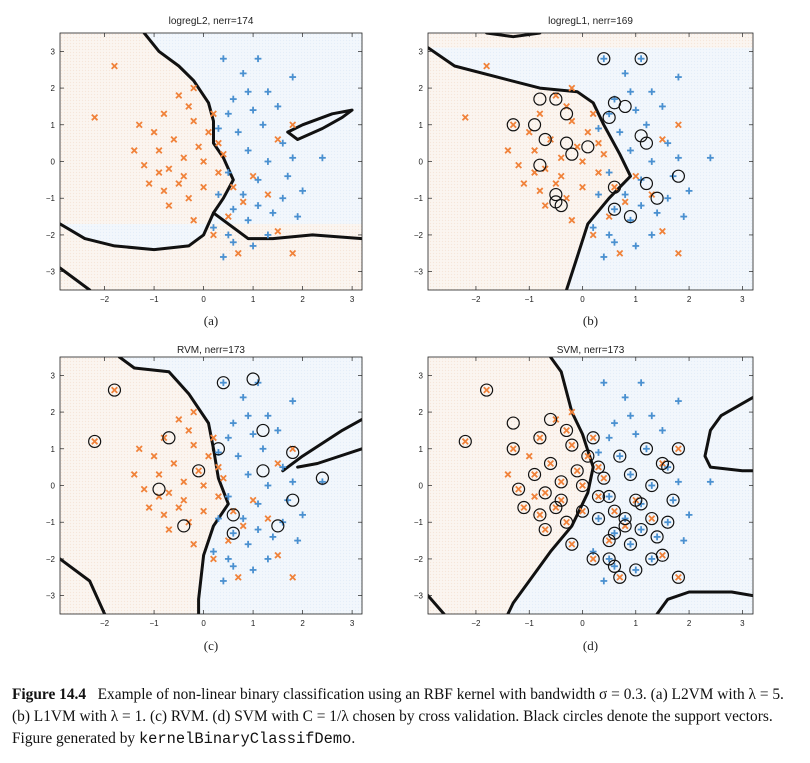  What do you see at coordinates (352, 623) in the screenshot?
I see `x-tick-label: 3` at bounding box center [352, 623].